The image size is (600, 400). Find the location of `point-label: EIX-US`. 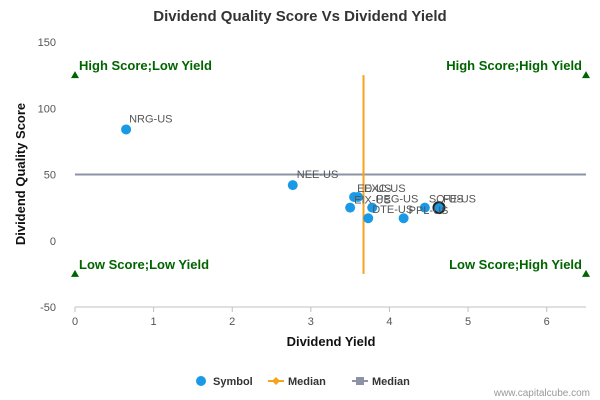

point-label: EIX-US is located at coordinates (372, 201).